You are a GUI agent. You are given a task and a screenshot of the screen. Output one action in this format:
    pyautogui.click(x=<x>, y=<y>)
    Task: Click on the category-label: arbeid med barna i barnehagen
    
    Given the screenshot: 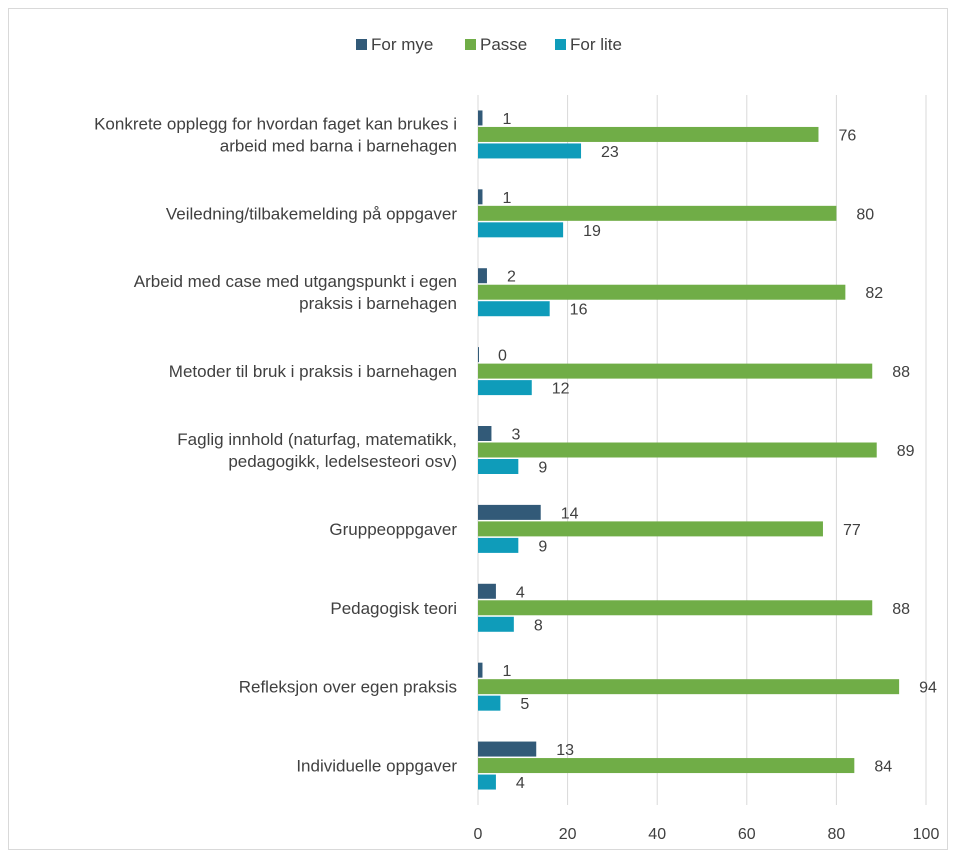 What is the action you would take?
    pyautogui.click(x=338, y=145)
    